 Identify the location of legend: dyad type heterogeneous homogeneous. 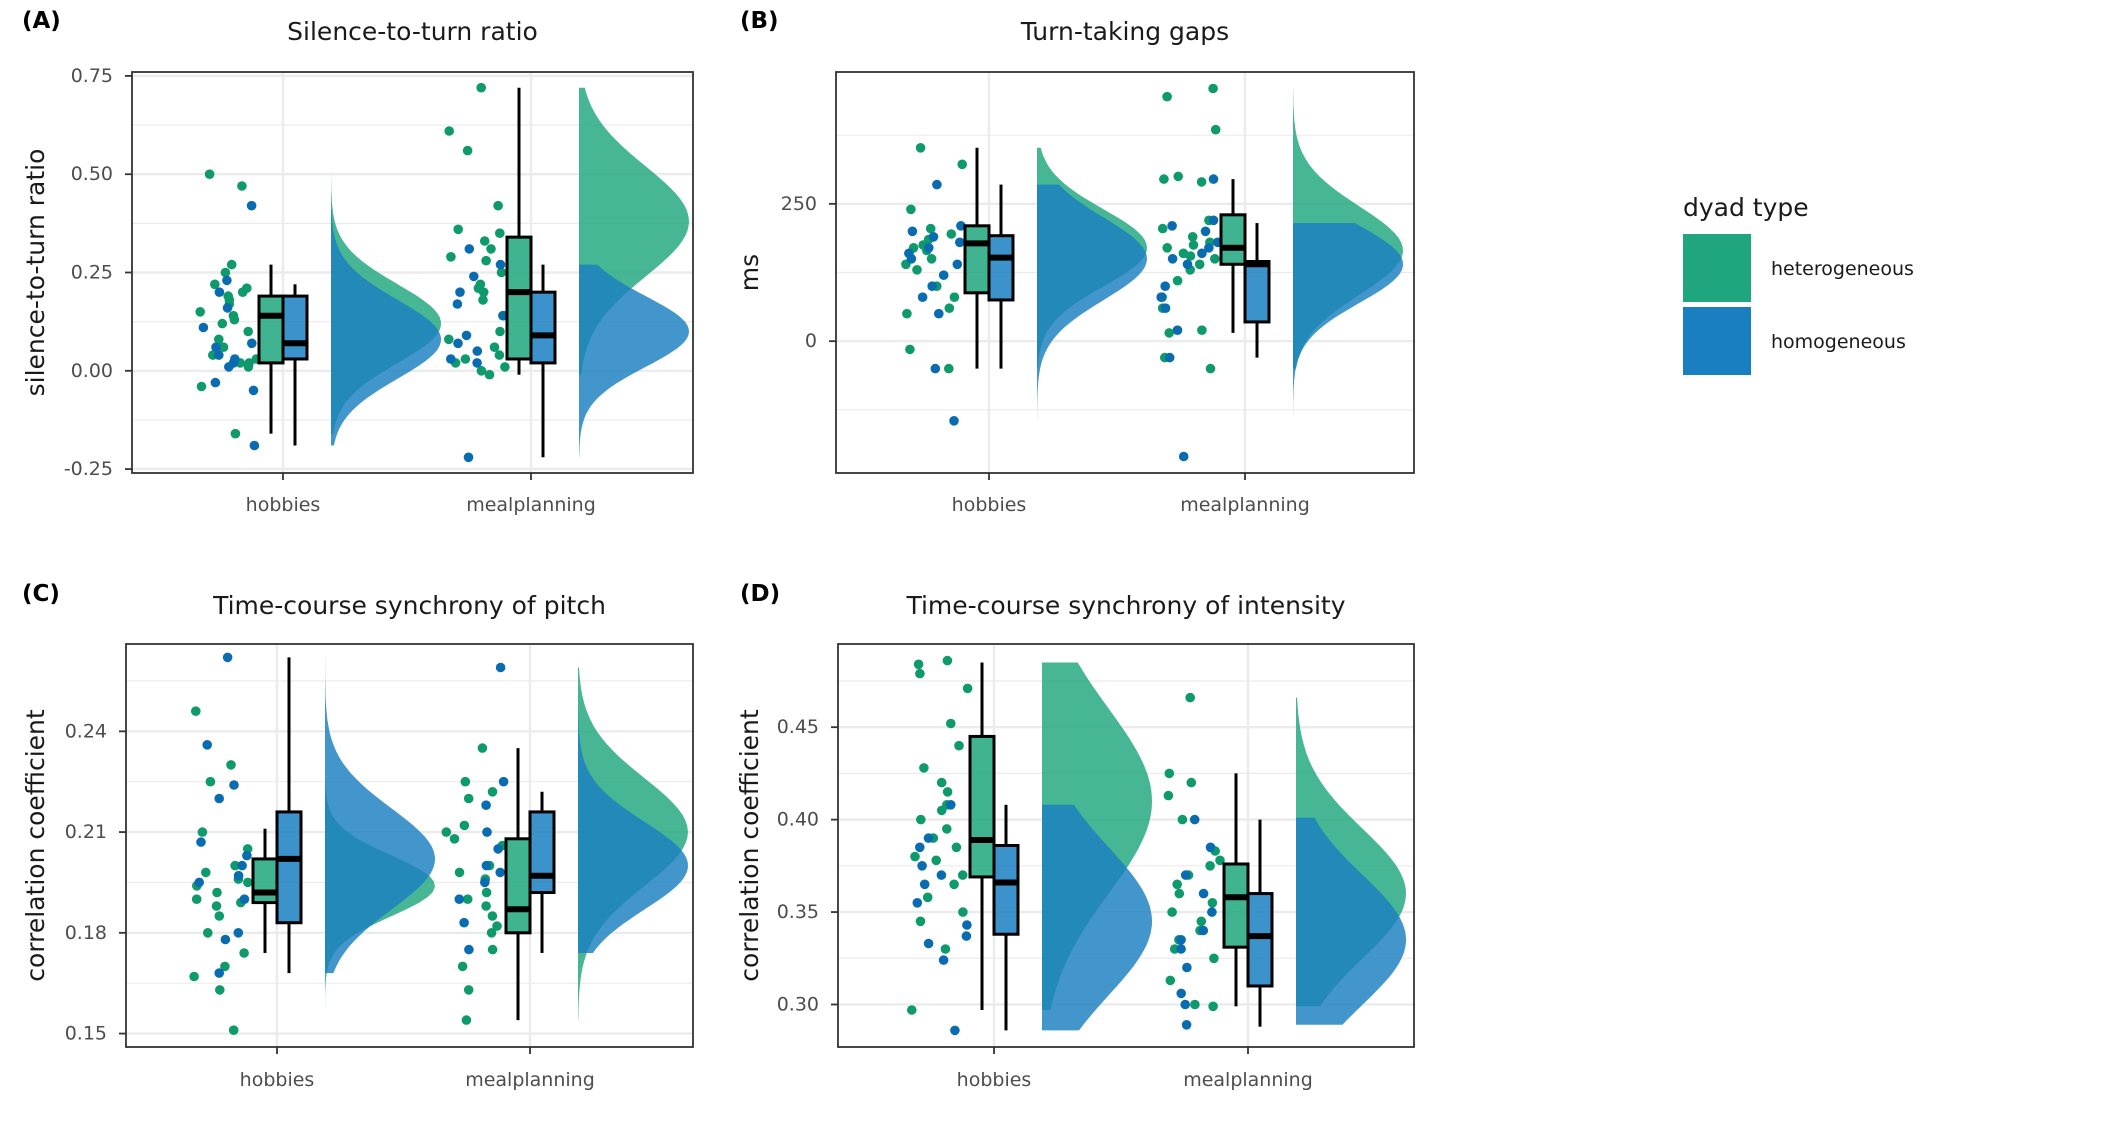
(1798, 284).